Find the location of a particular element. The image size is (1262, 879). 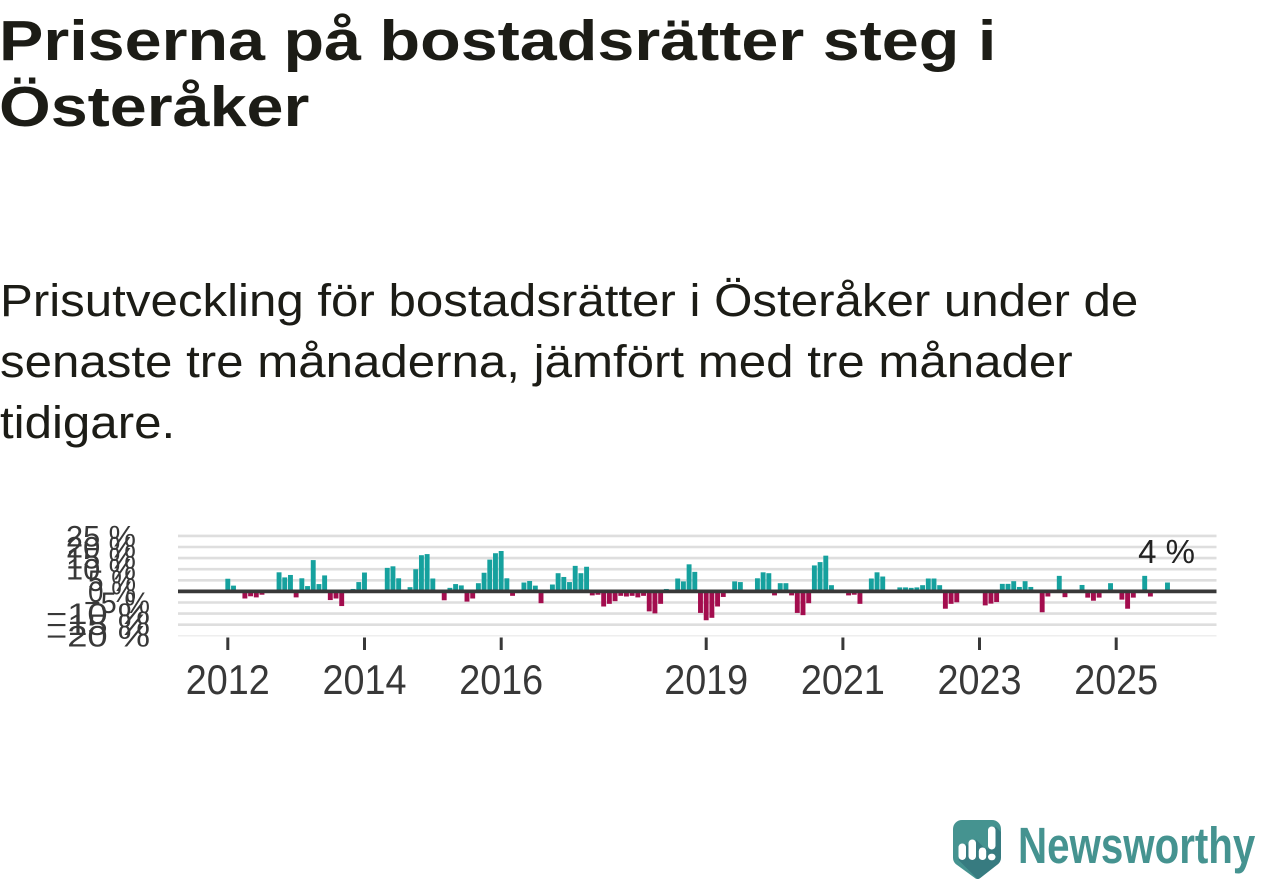

svg-text: −15 % is located at coordinates (98, 625).